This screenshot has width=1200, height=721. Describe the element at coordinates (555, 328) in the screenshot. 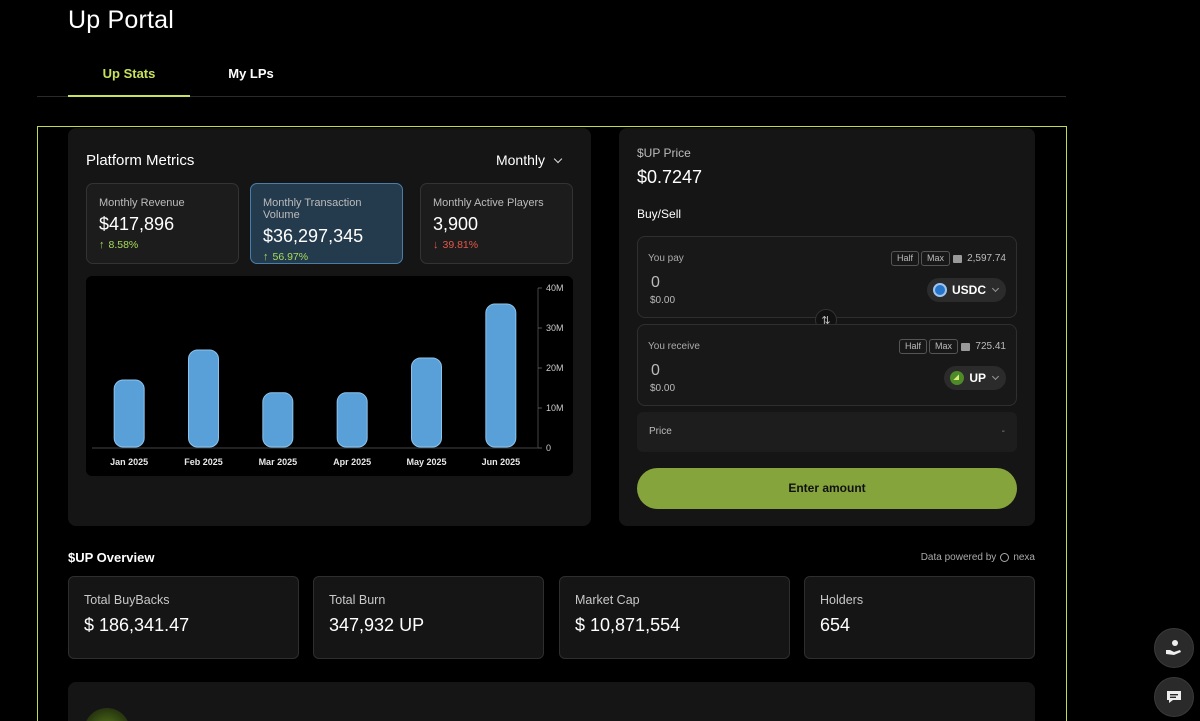

I see `y-tick-label: 30M` at that location.